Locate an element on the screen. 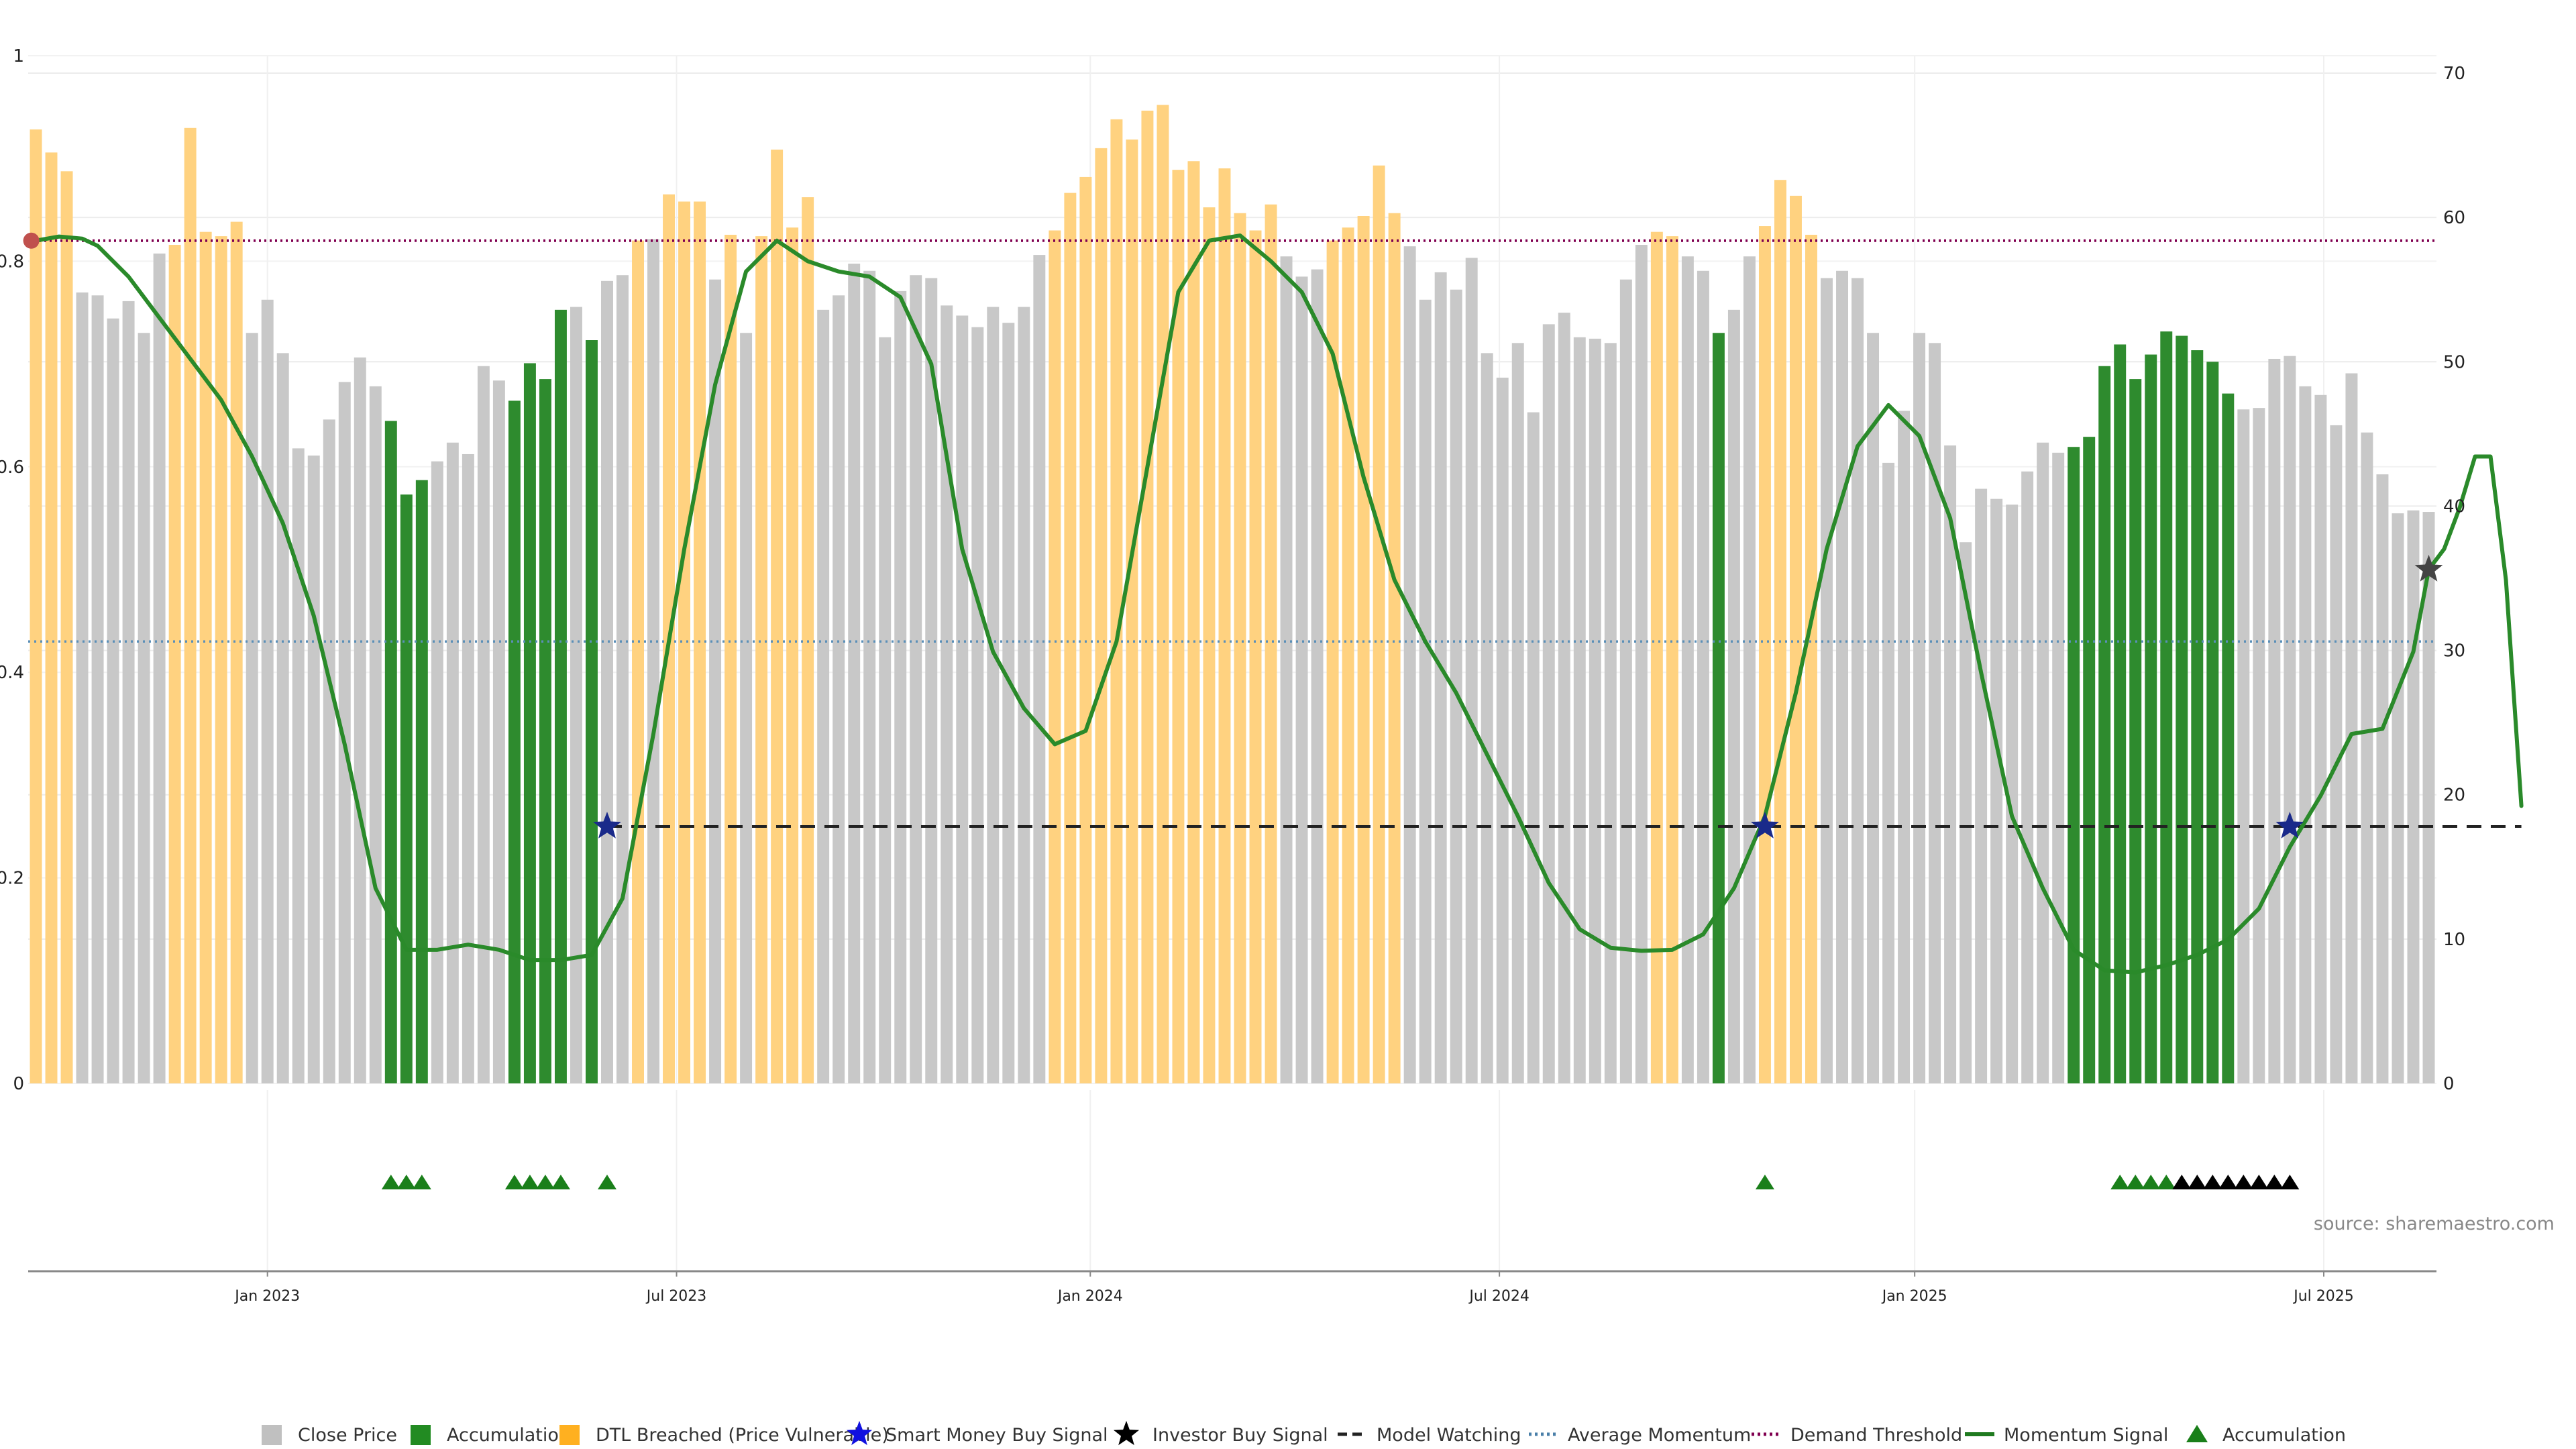 This screenshot has height=1449, width=2576. accumulation-strip is located at coordinates (1340, 1182).